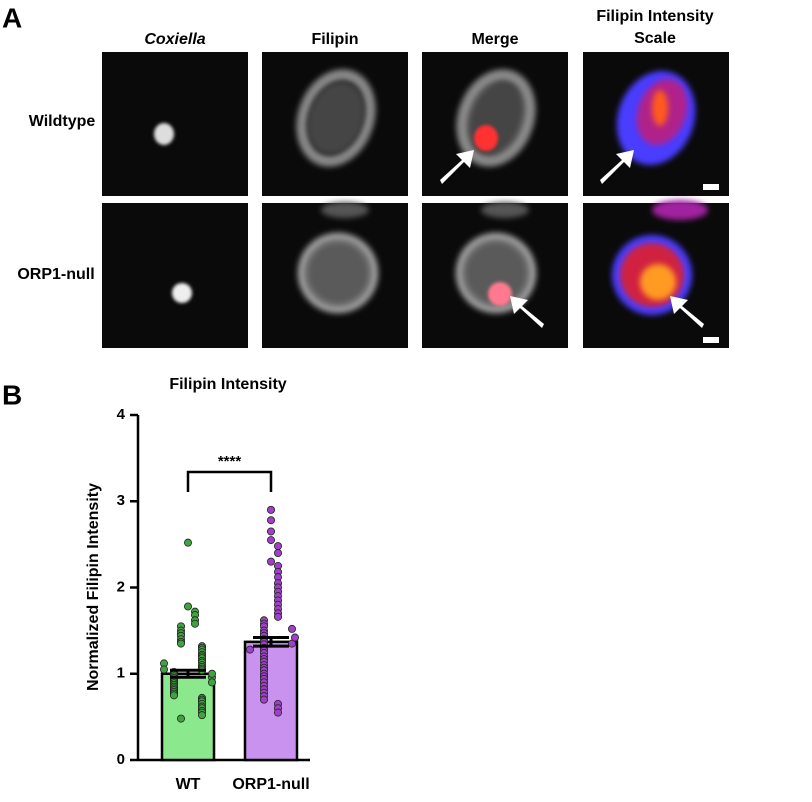  What do you see at coordinates (174, 39) in the screenshot?
I see `column-header: Coxiella` at bounding box center [174, 39].